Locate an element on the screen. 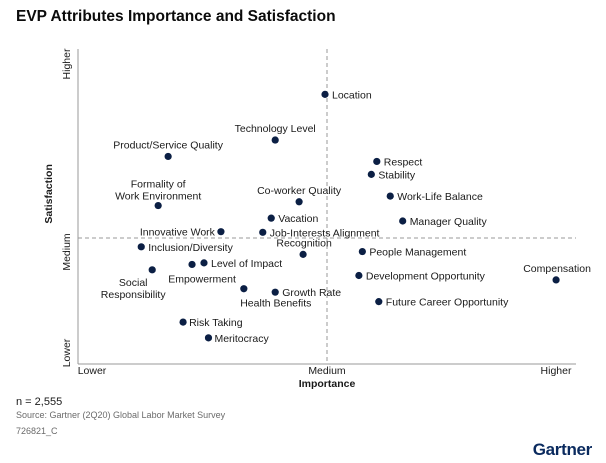  y-tick-label: Lower is located at coordinates (67, 352).